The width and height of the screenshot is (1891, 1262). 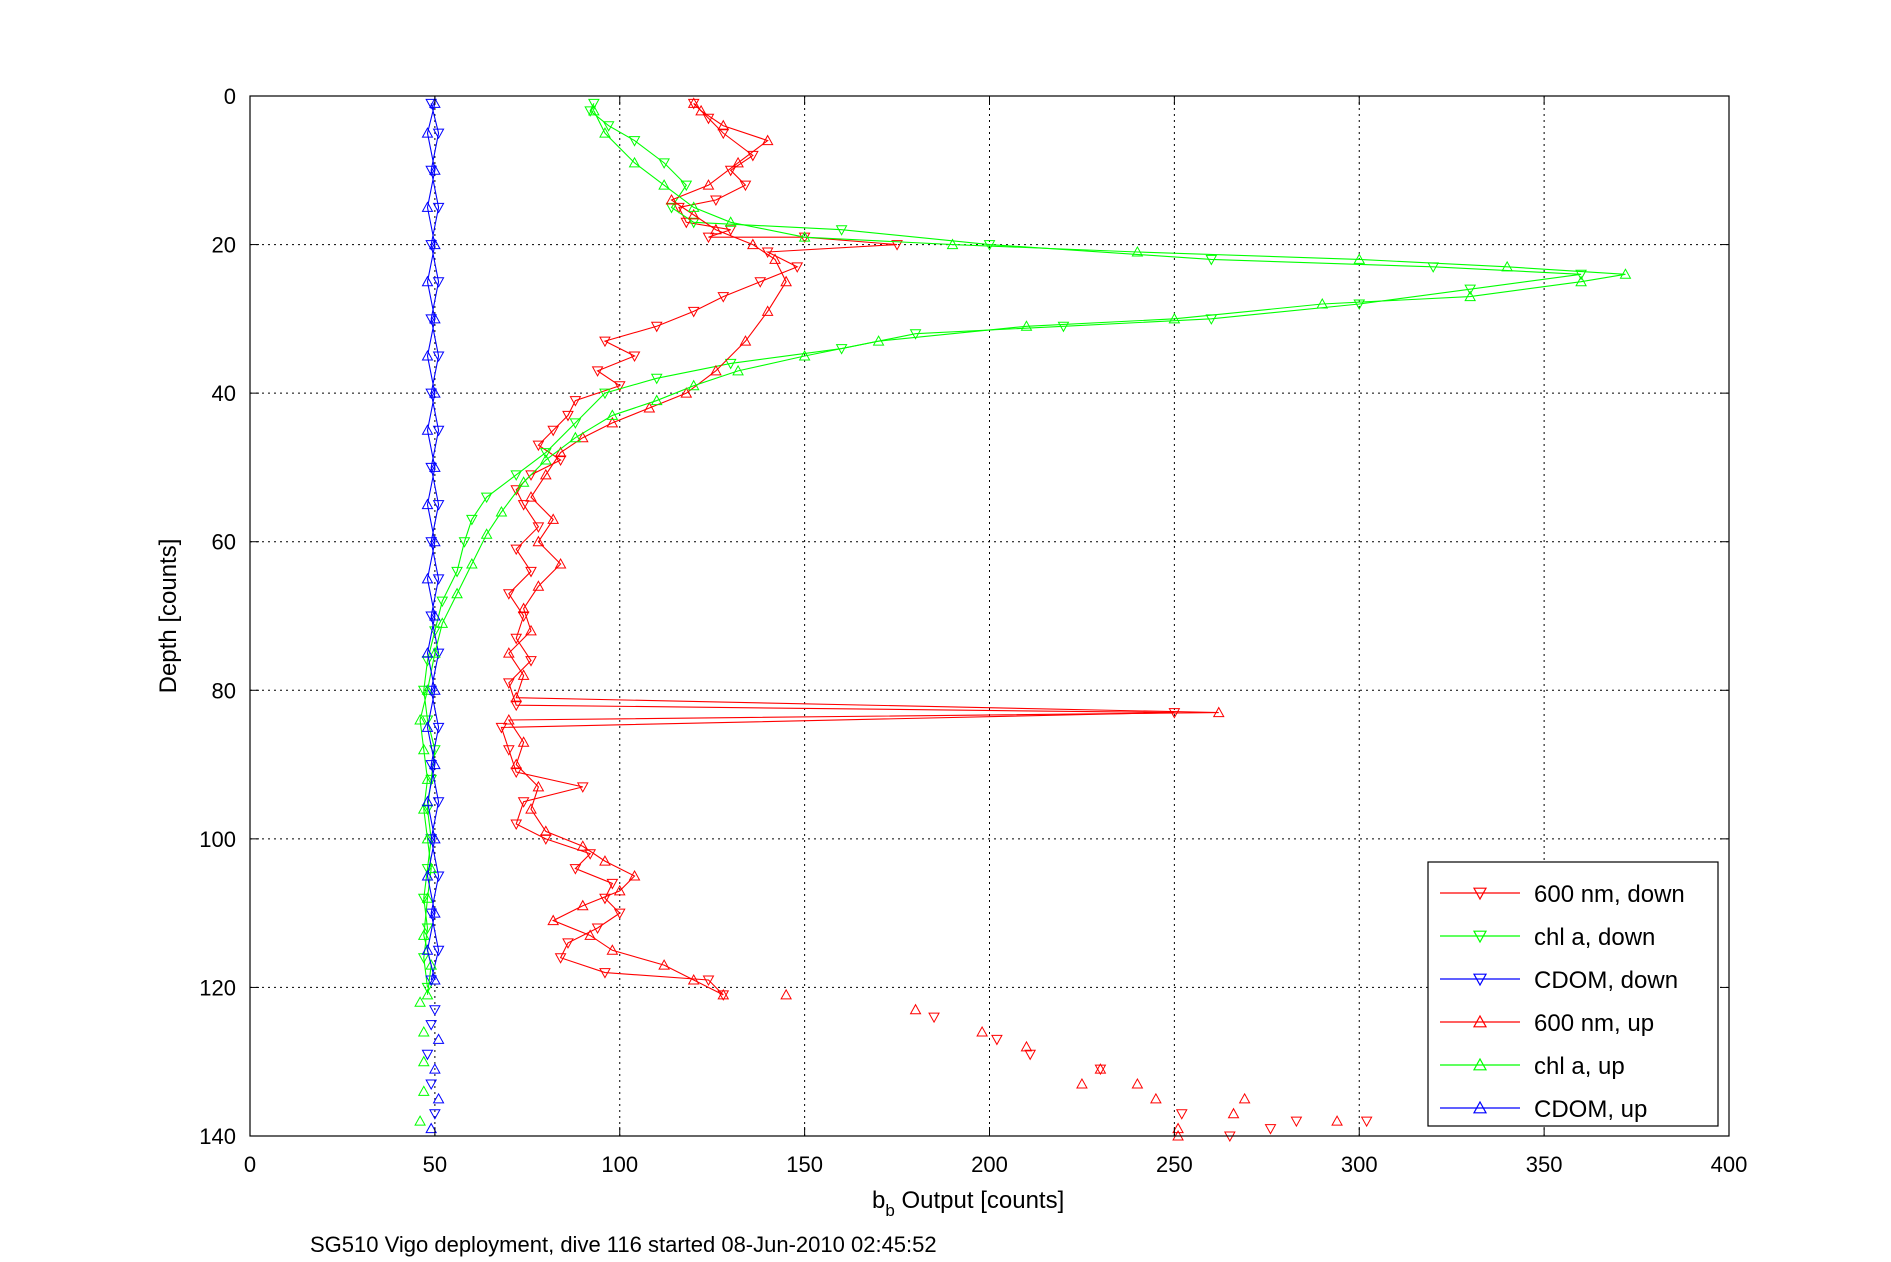 I want to click on x-tick-label: 150, so click(x=804, y=1164).